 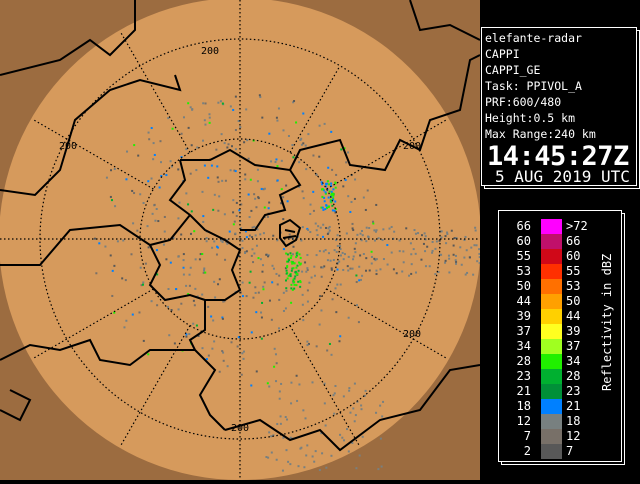 What do you see at coordinates (554, 436) in the screenshot?
I see `legend-row: 7 12` at bounding box center [554, 436].